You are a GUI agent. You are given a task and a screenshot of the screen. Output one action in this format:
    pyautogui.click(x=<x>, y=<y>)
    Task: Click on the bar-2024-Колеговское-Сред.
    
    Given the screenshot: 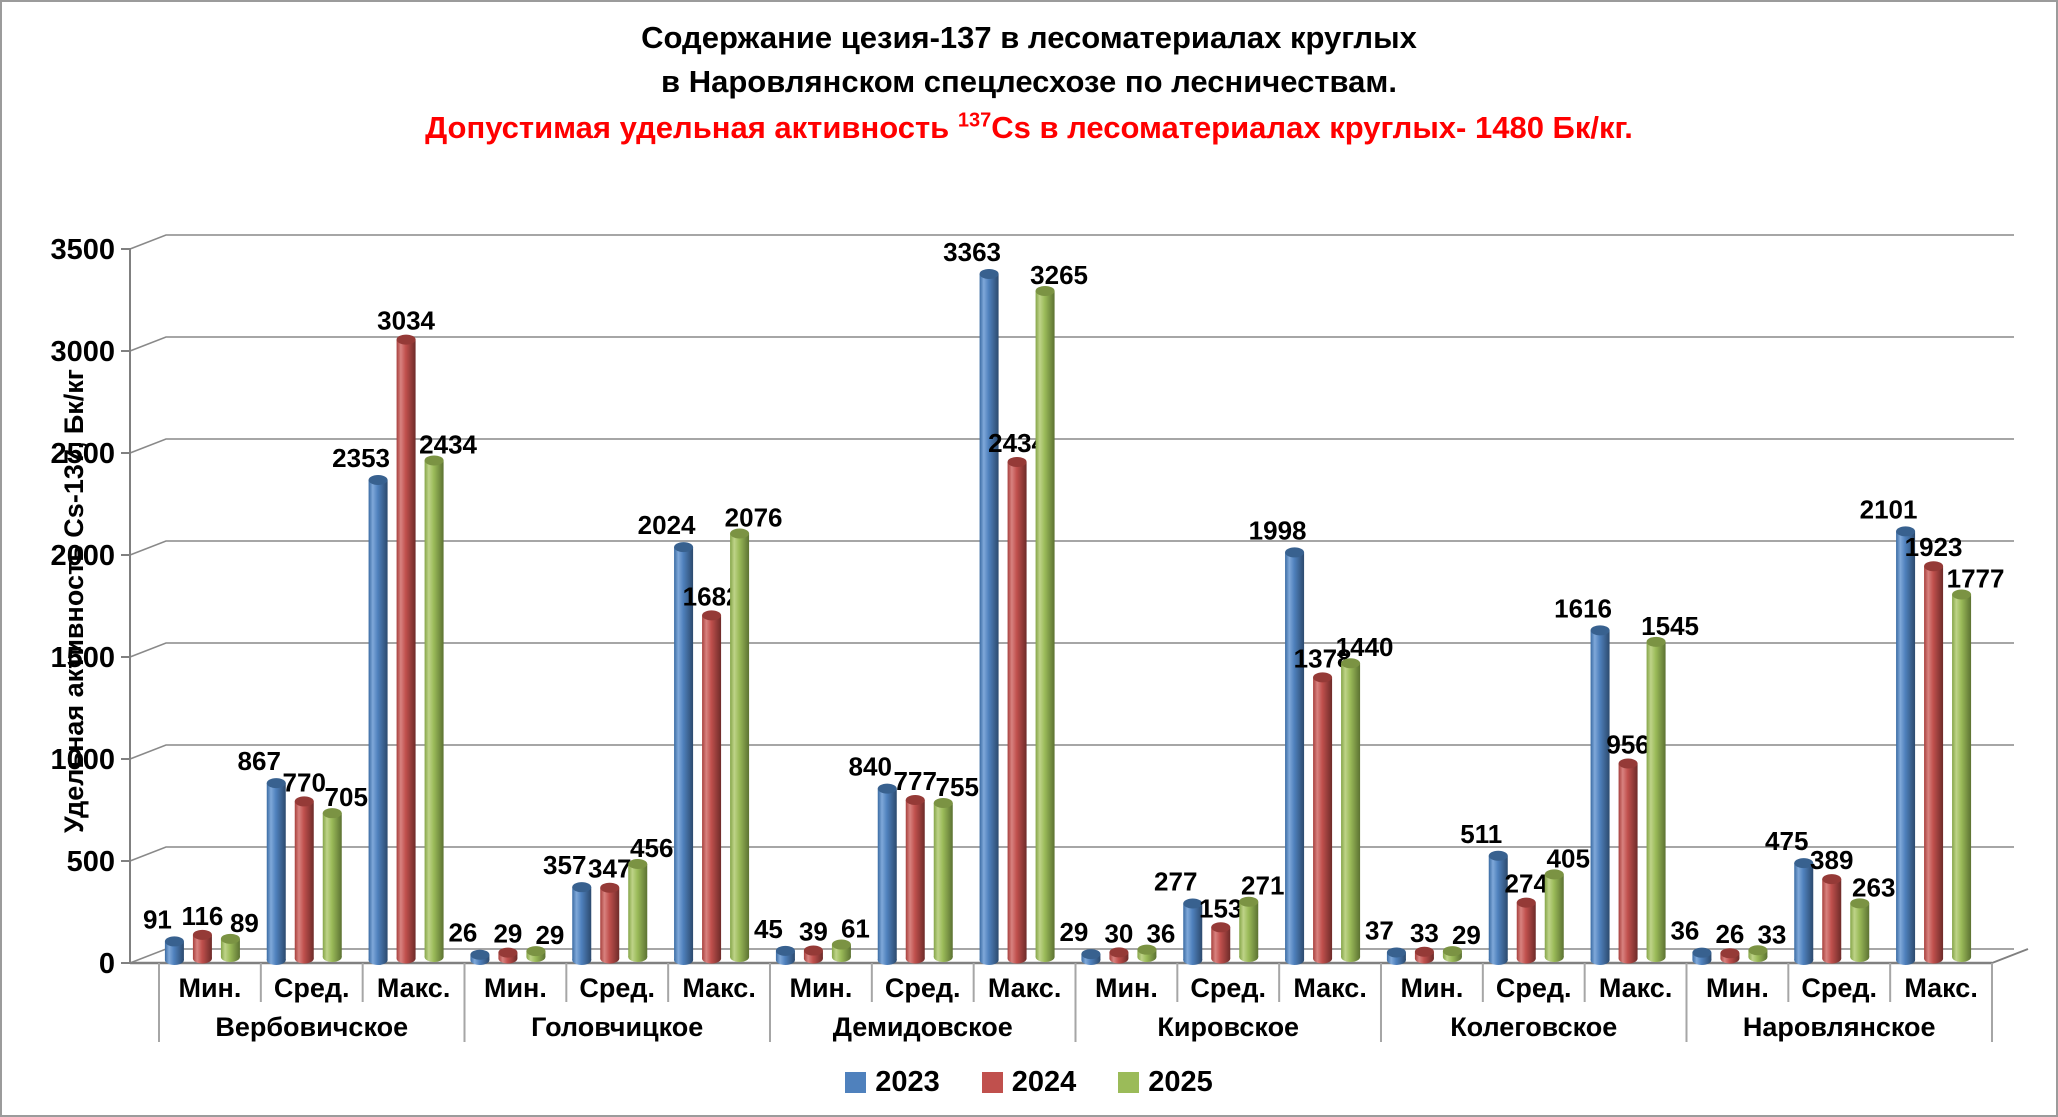 What is the action you would take?
    pyautogui.click(x=1526, y=930)
    